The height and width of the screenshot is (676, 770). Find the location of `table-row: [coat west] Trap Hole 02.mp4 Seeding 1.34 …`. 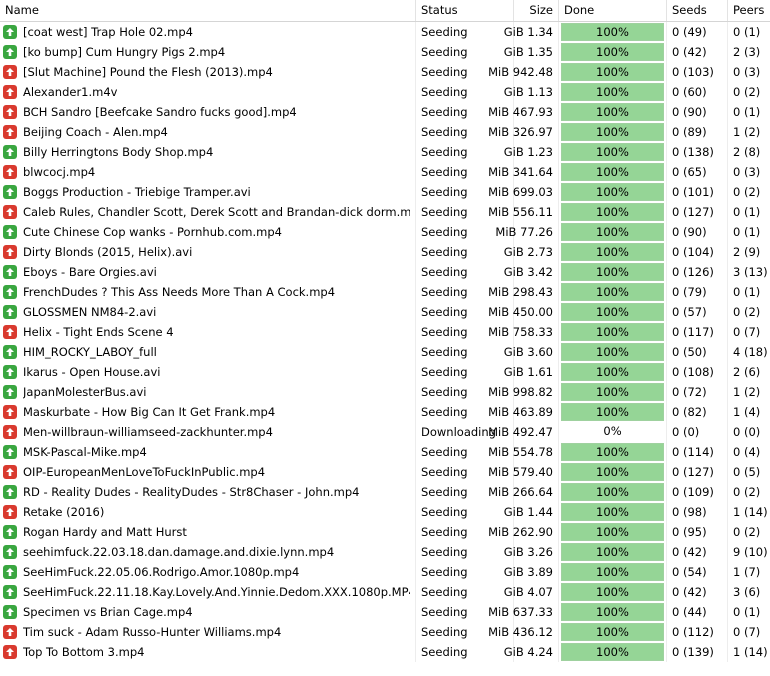

table-row: [coat west] Trap Hole 02.mp4 Seeding 1.34 … is located at coordinates (385, 32).